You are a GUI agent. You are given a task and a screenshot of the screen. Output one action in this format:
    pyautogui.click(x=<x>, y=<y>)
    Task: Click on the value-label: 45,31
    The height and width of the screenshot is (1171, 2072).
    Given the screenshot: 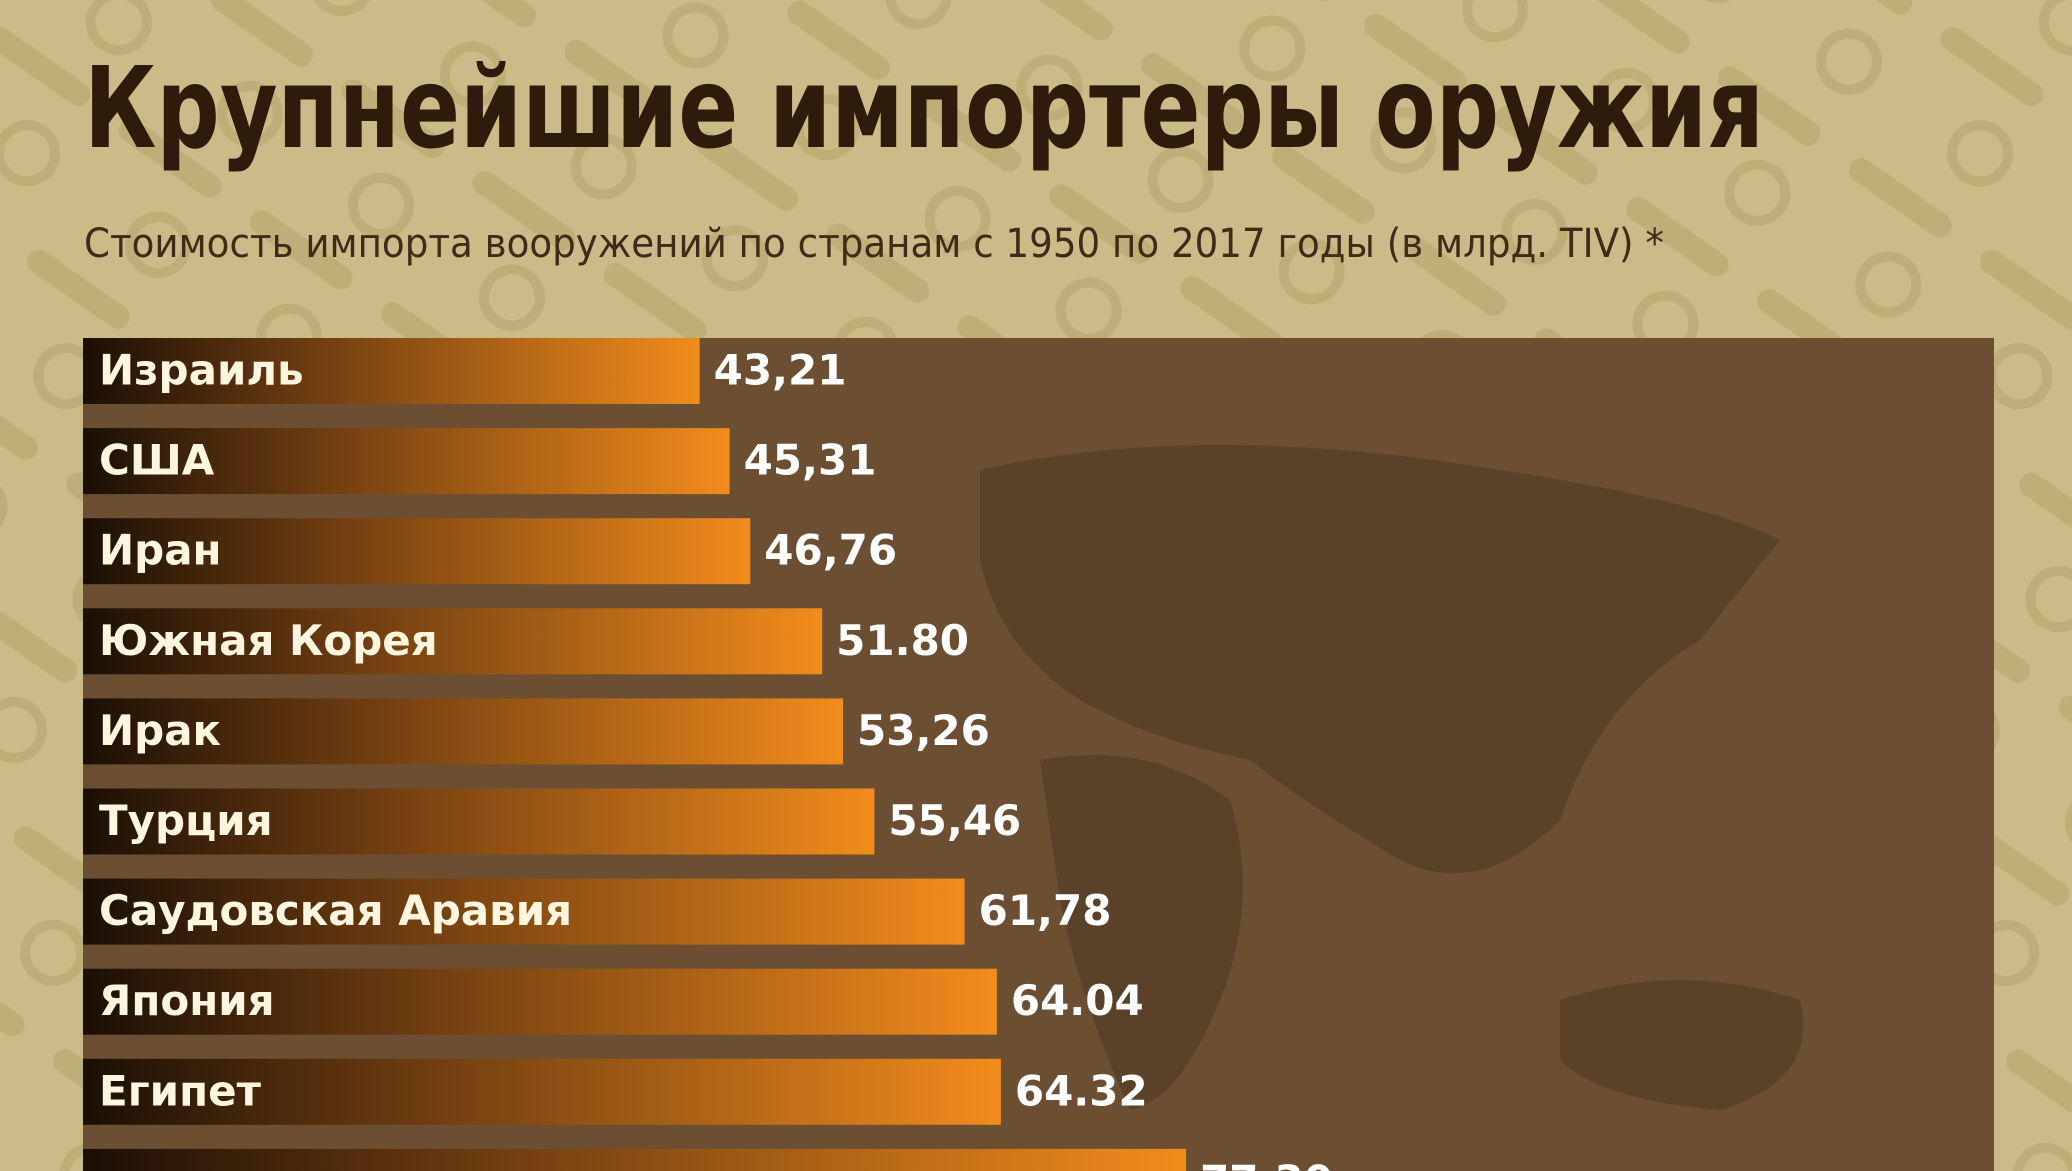 What is the action you would take?
    pyautogui.click(x=810, y=460)
    